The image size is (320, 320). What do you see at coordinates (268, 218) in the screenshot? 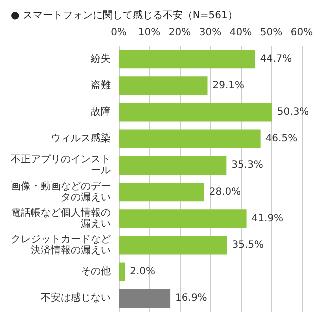
I see `data-label: 41.9%` at bounding box center [268, 218].